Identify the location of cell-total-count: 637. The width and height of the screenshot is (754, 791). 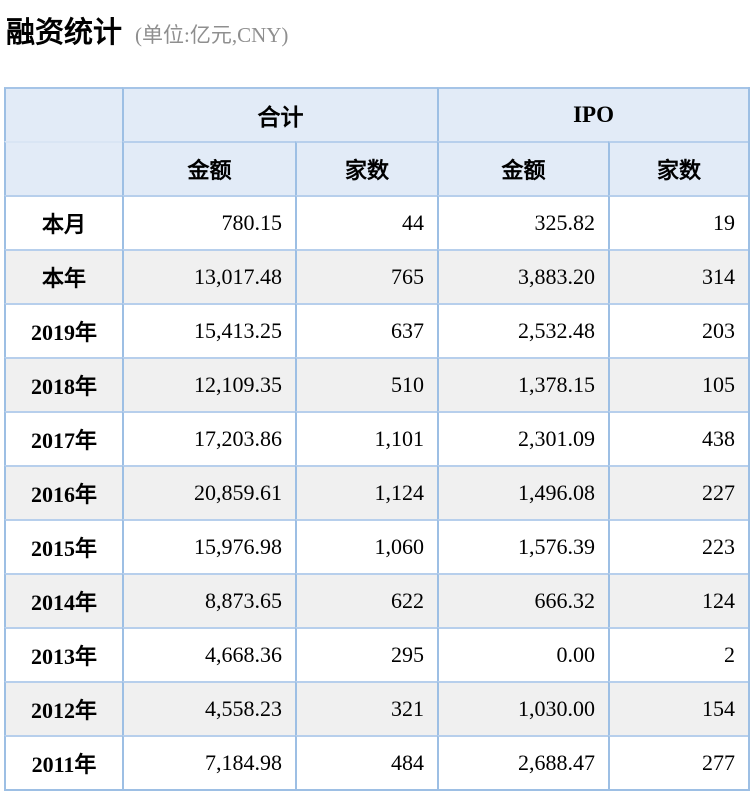
(366, 330).